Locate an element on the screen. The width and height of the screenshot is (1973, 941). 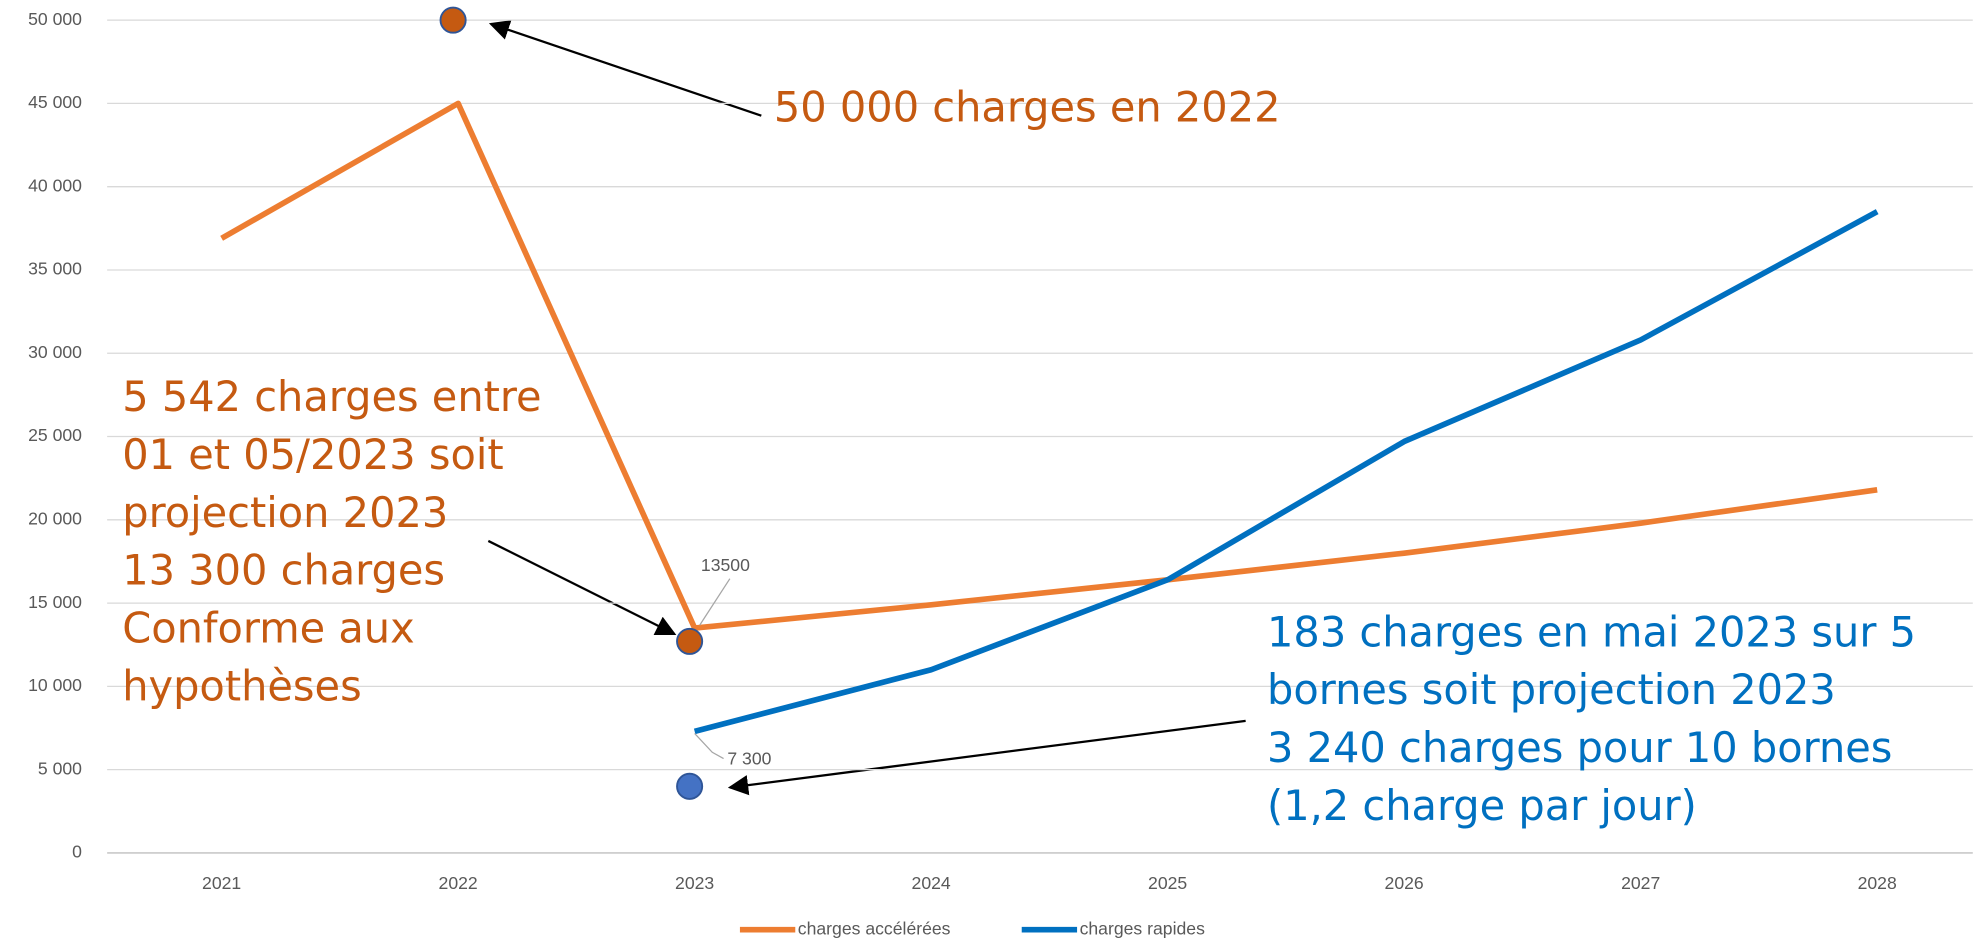
annotation: bornes soit projection 2023 is located at coordinates (1551, 689).